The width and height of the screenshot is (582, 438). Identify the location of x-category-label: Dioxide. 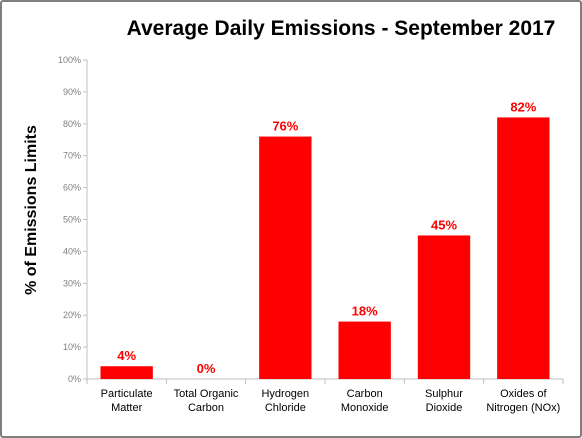
(444, 408).